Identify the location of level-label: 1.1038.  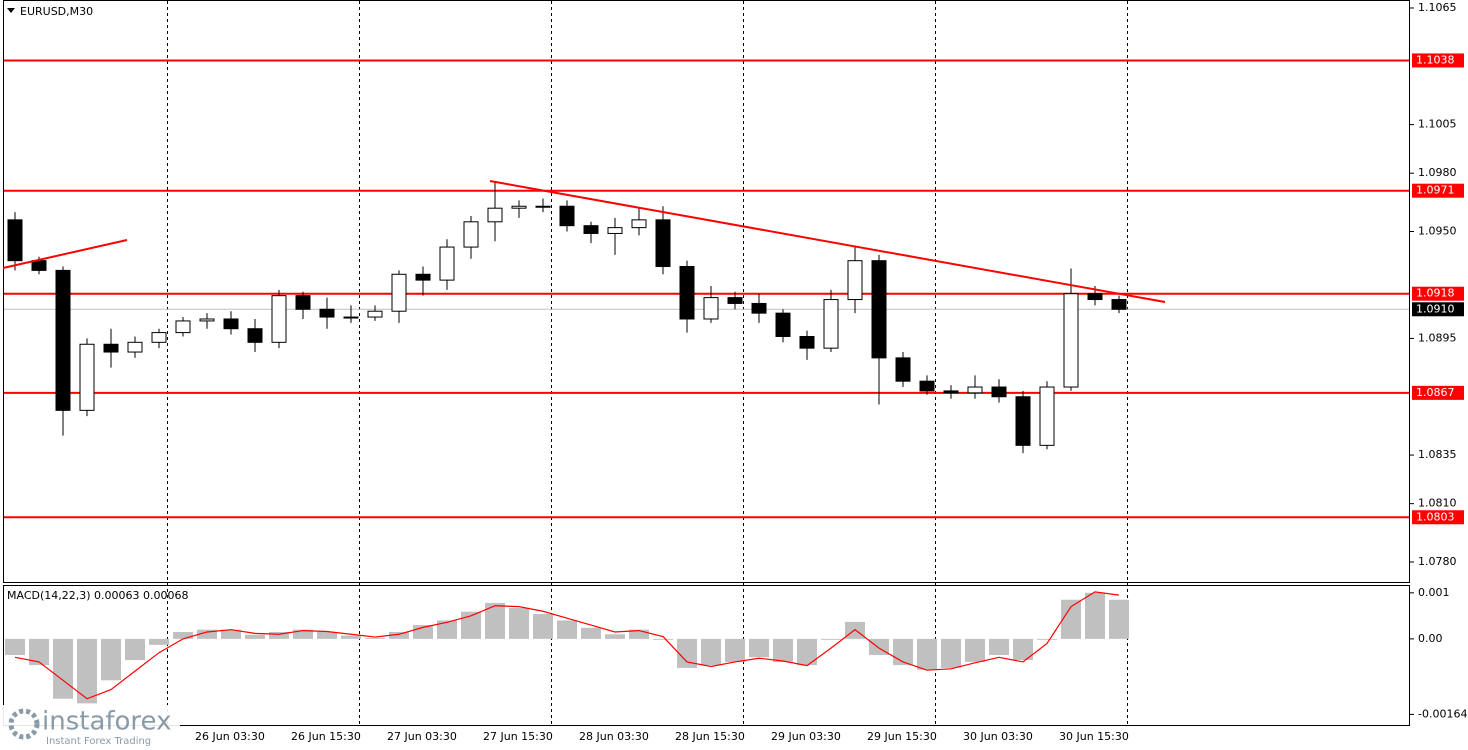
(1435, 59).